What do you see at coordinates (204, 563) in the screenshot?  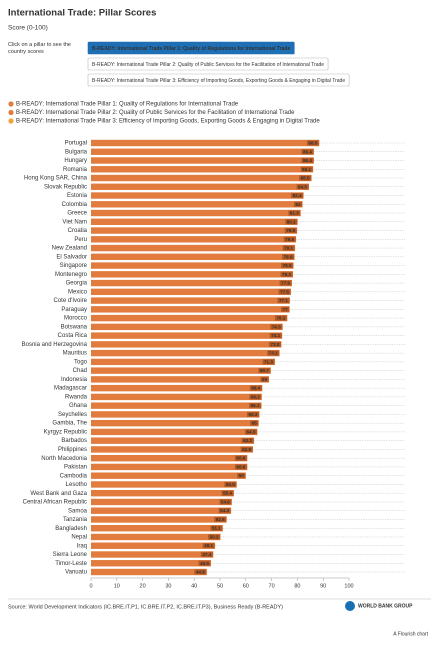 I see `value-label: 46.5` at bounding box center [204, 563].